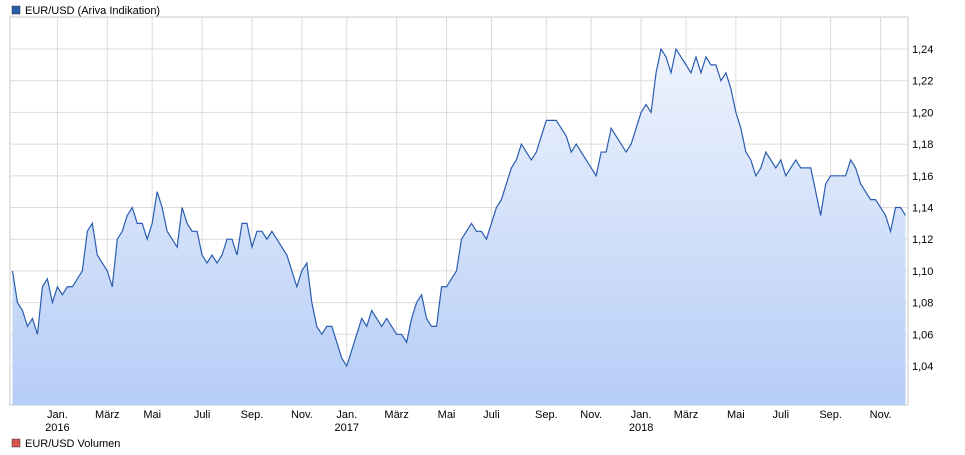  Describe the element at coordinates (57, 421) in the screenshot. I see `x-tick-label: Jan. 2016` at that location.